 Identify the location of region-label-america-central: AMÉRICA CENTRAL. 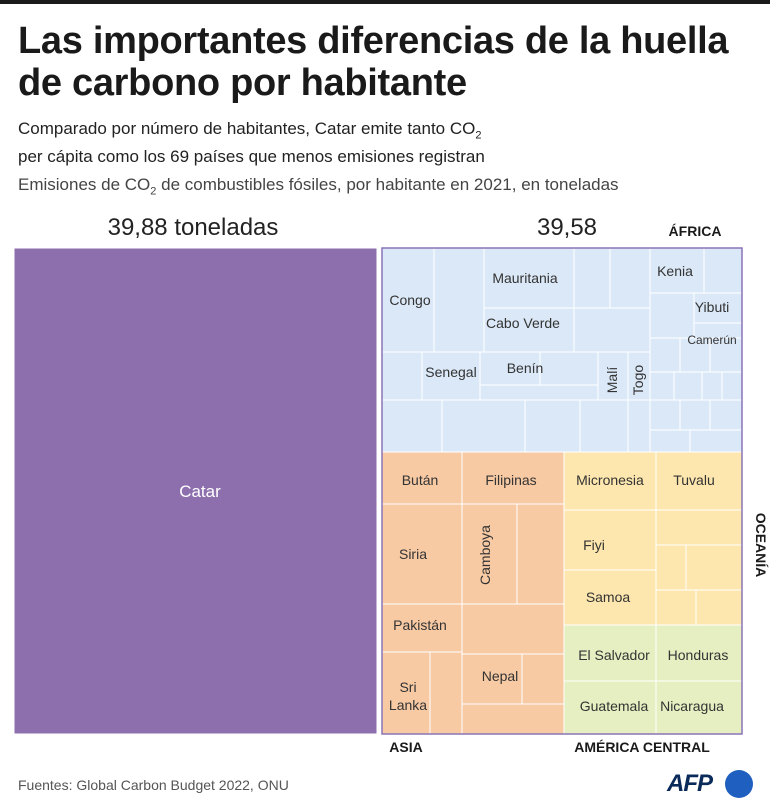
(642, 747).